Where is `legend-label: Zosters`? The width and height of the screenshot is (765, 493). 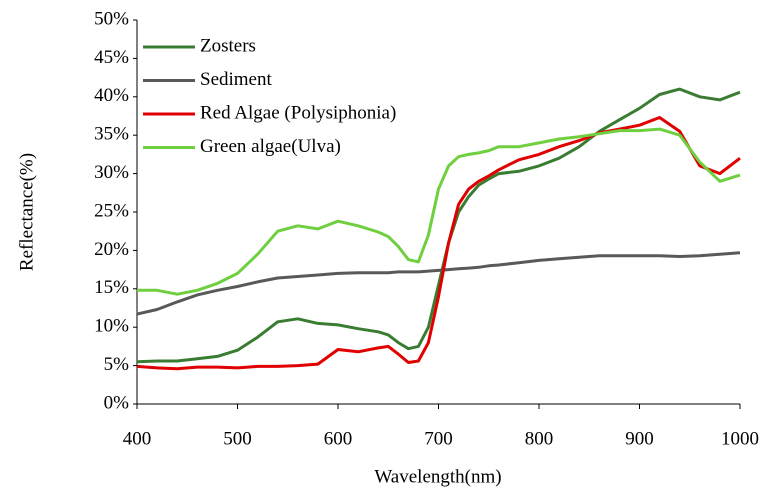
legend-label: Zosters is located at coordinates (228, 45).